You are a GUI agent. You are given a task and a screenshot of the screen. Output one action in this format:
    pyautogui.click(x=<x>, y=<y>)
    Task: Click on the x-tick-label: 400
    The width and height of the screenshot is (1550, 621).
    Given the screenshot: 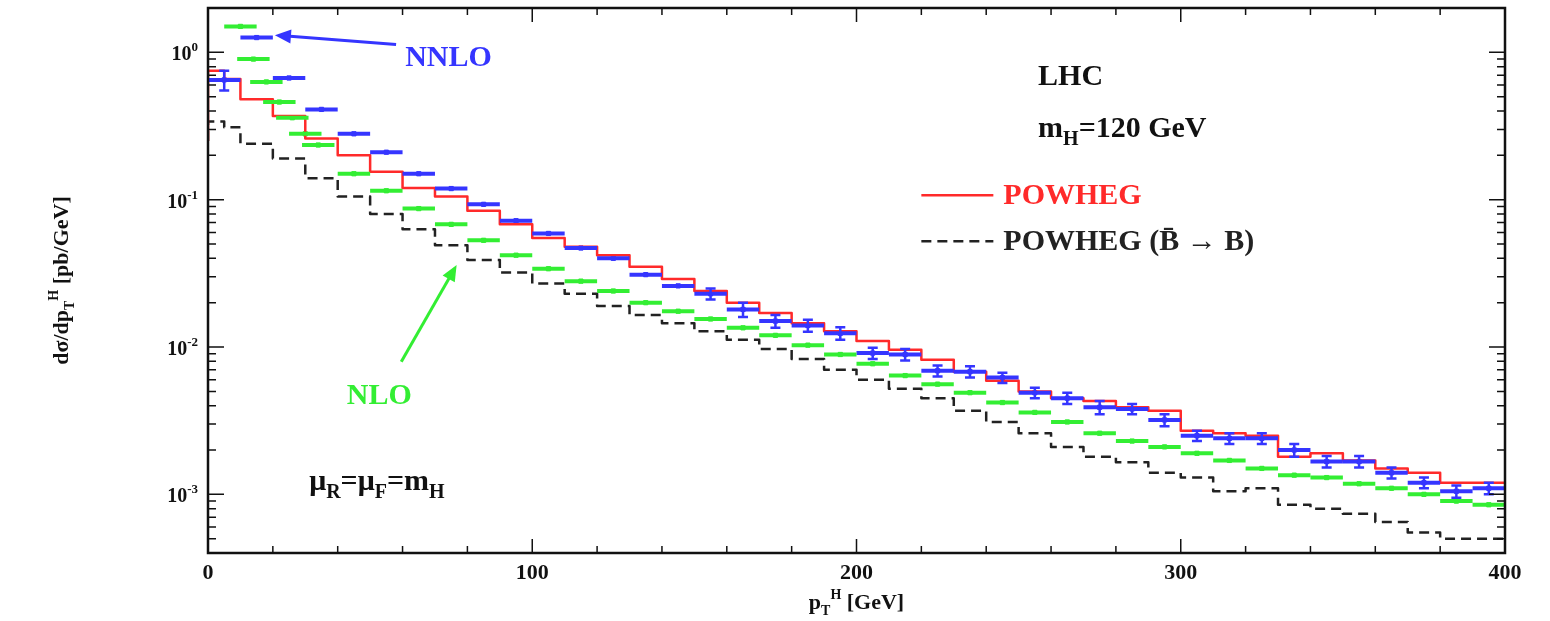 What is the action you would take?
    pyautogui.click(x=1505, y=571)
    